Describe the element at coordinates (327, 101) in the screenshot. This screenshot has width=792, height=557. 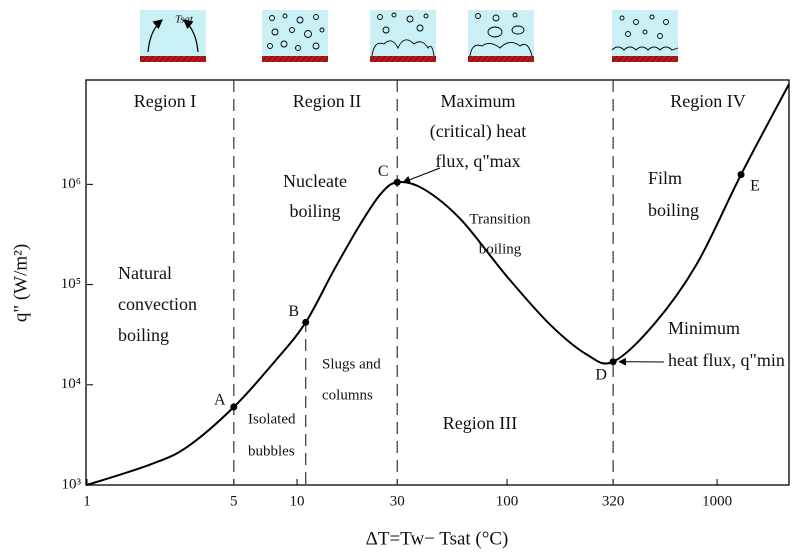
I see `annotation: Region II` at that location.